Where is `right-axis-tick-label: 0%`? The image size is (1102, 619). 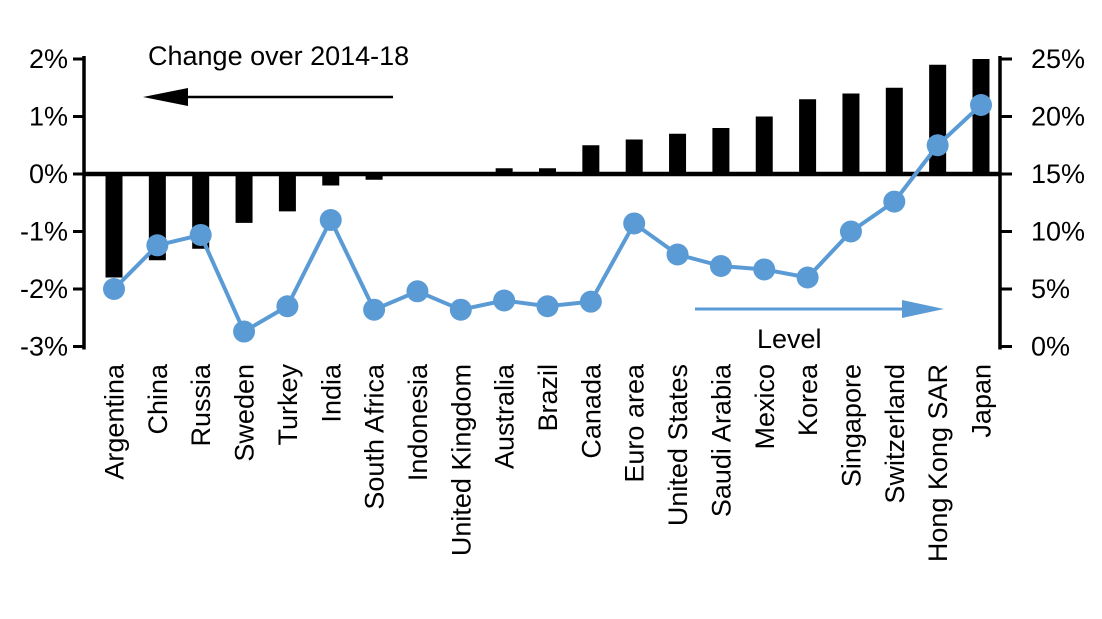 right-axis-tick-label: 0% is located at coordinates (1050, 347).